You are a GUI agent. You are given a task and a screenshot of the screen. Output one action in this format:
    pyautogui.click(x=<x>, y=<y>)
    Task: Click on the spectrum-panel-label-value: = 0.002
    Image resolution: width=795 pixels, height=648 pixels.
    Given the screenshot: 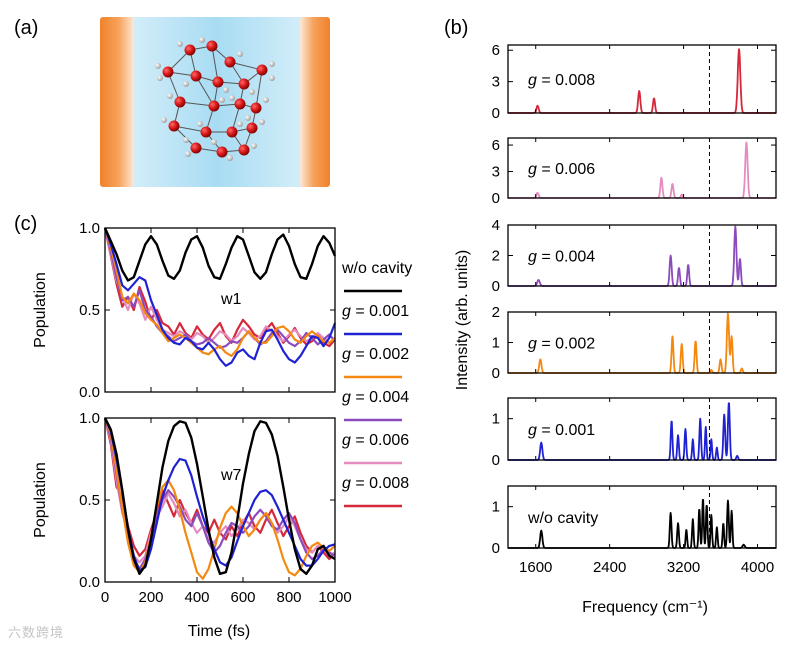 What is the action you would take?
    pyautogui.click(x=566, y=344)
    